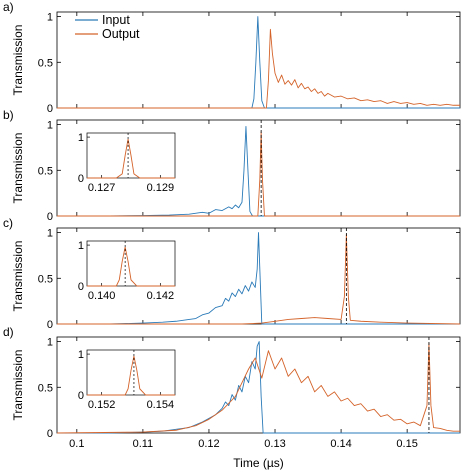 The image size is (463, 472). What do you see at coordinates (102, 296) in the screenshot?
I see `inset-x-tick-label: 0.140` at bounding box center [102, 296].